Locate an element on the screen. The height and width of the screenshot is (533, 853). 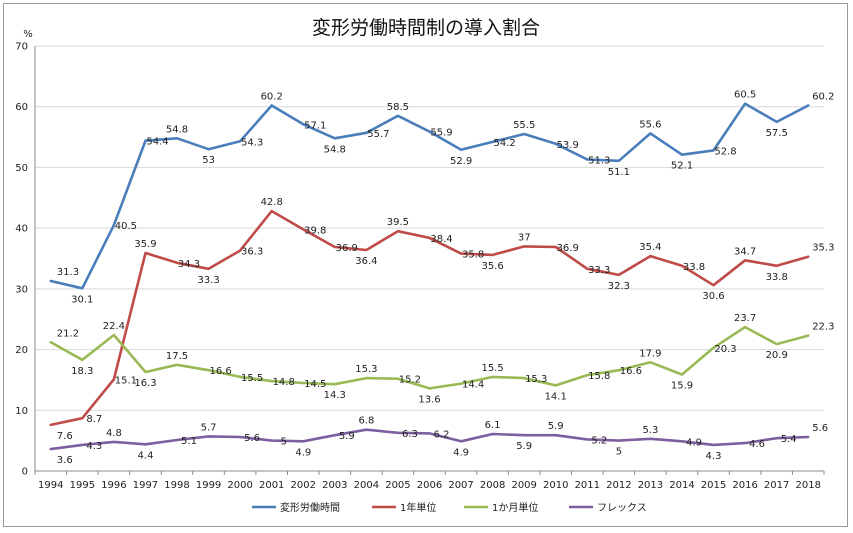
data-label: 14.3 is located at coordinates (335, 395).